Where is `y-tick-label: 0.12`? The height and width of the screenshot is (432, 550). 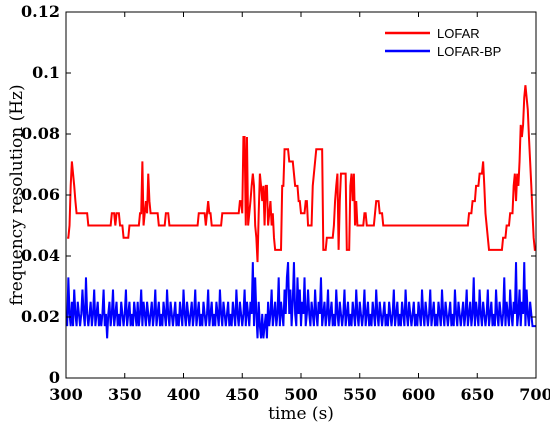
y-tick-label: 0.12 is located at coordinates (40, 11).